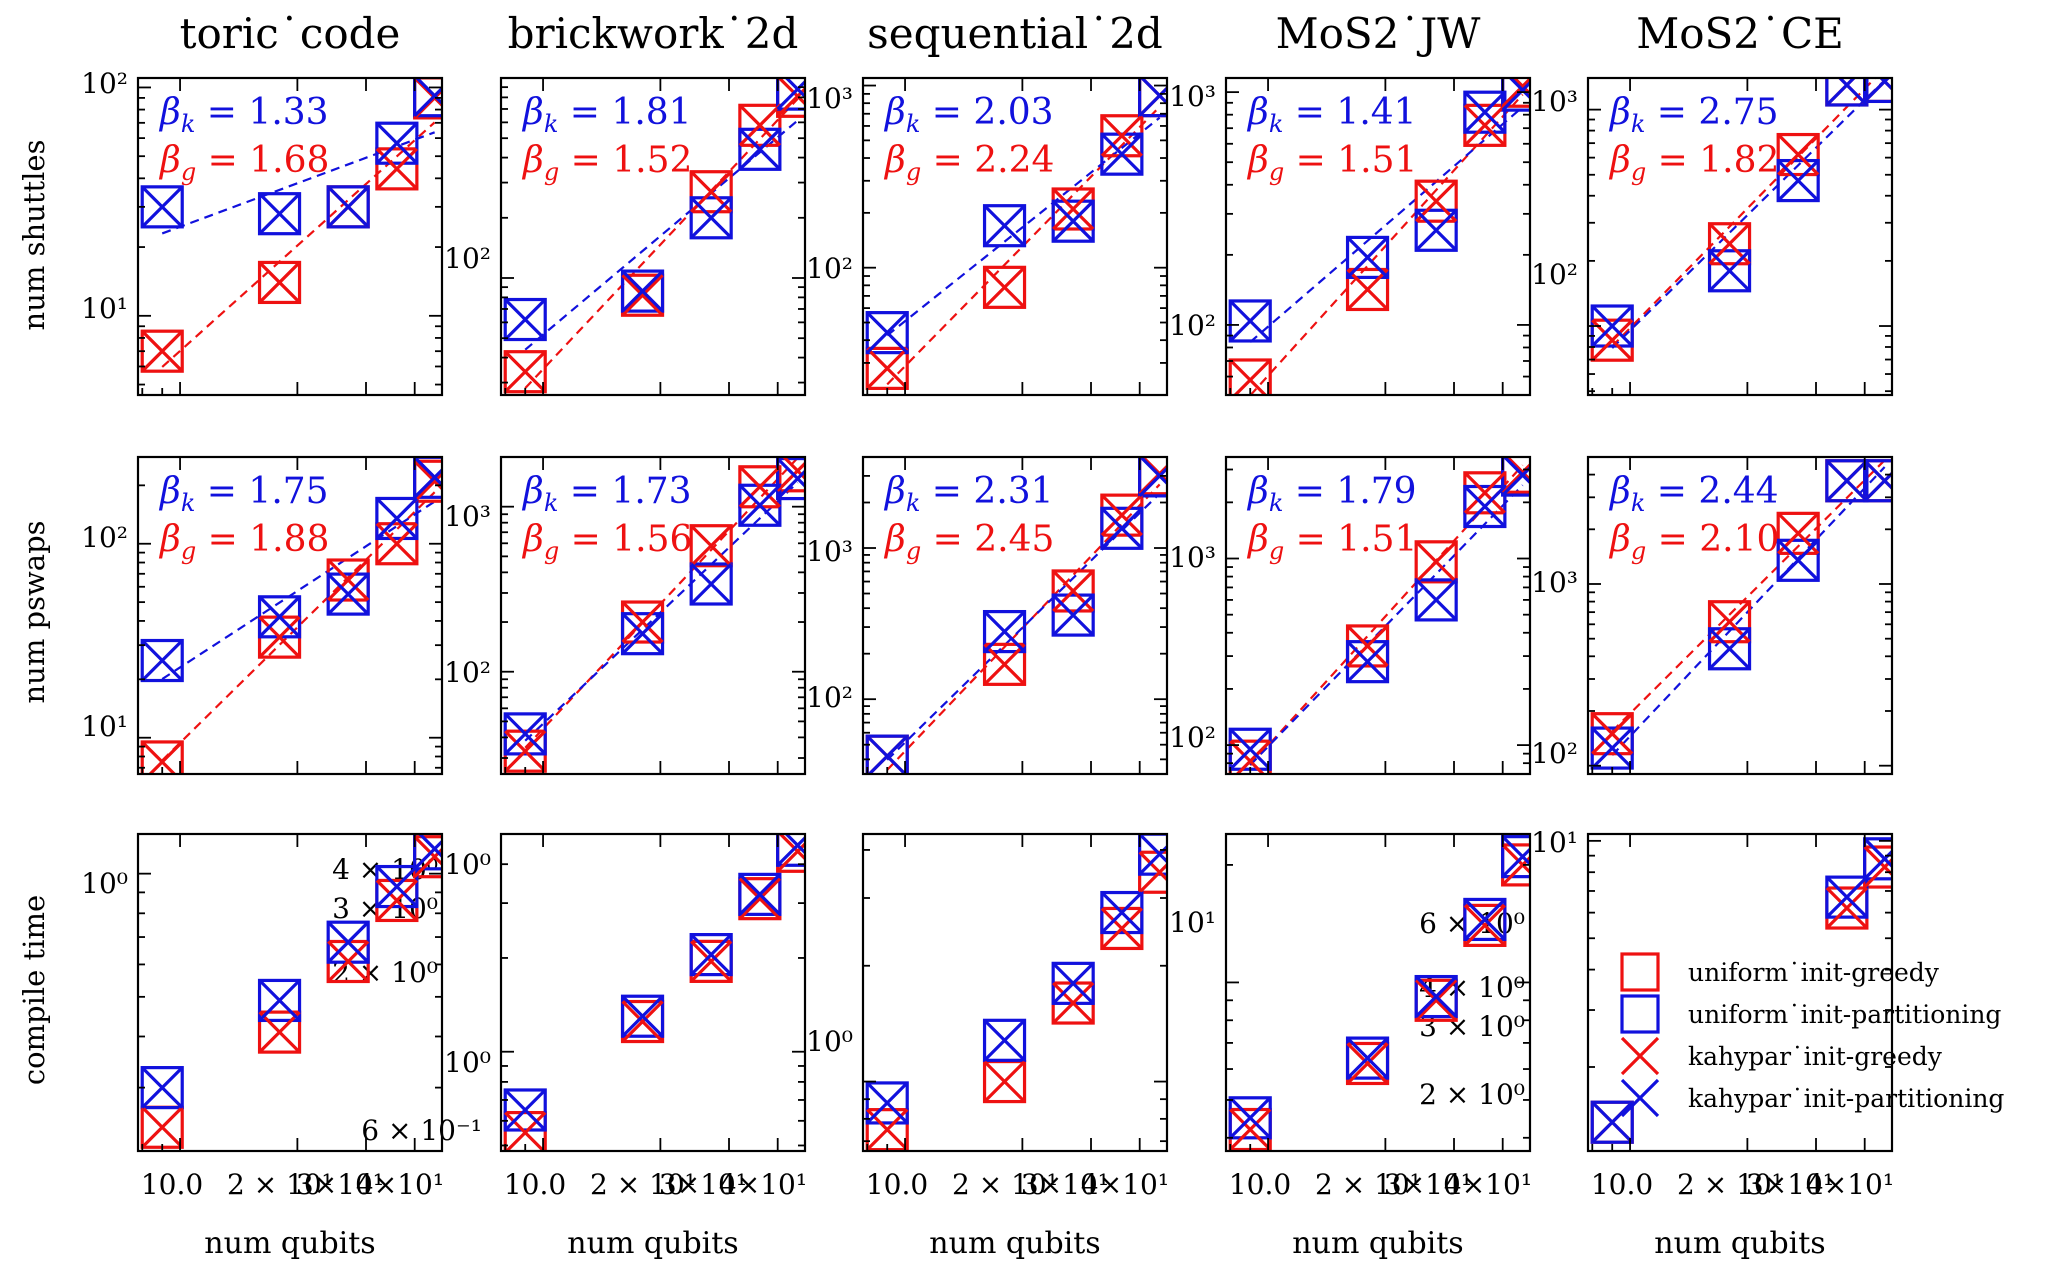 Image resolution: width=2063 pixels, height=1266 pixels. What do you see at coordinates (290, 33) in the screenshot?
I see `column-title-toric-code: toric˙code` at bounding box center [290, 33].